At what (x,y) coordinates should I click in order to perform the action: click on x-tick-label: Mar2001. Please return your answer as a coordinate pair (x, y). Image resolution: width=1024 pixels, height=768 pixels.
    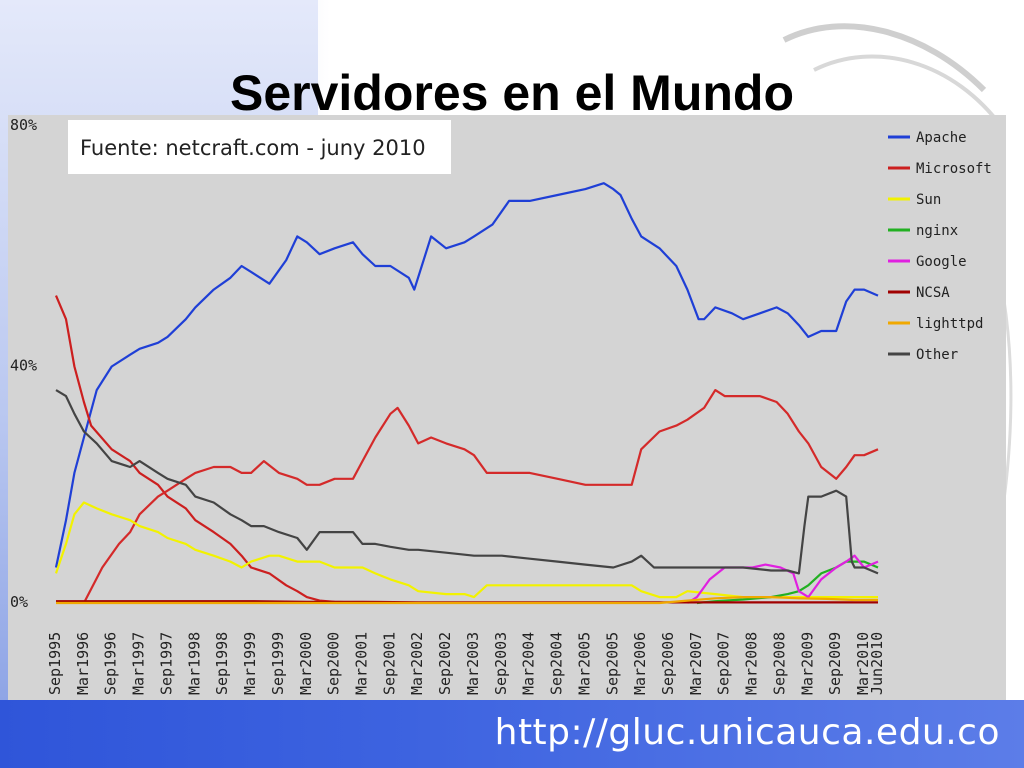
    Looking at the image, I should click on (362, 663).